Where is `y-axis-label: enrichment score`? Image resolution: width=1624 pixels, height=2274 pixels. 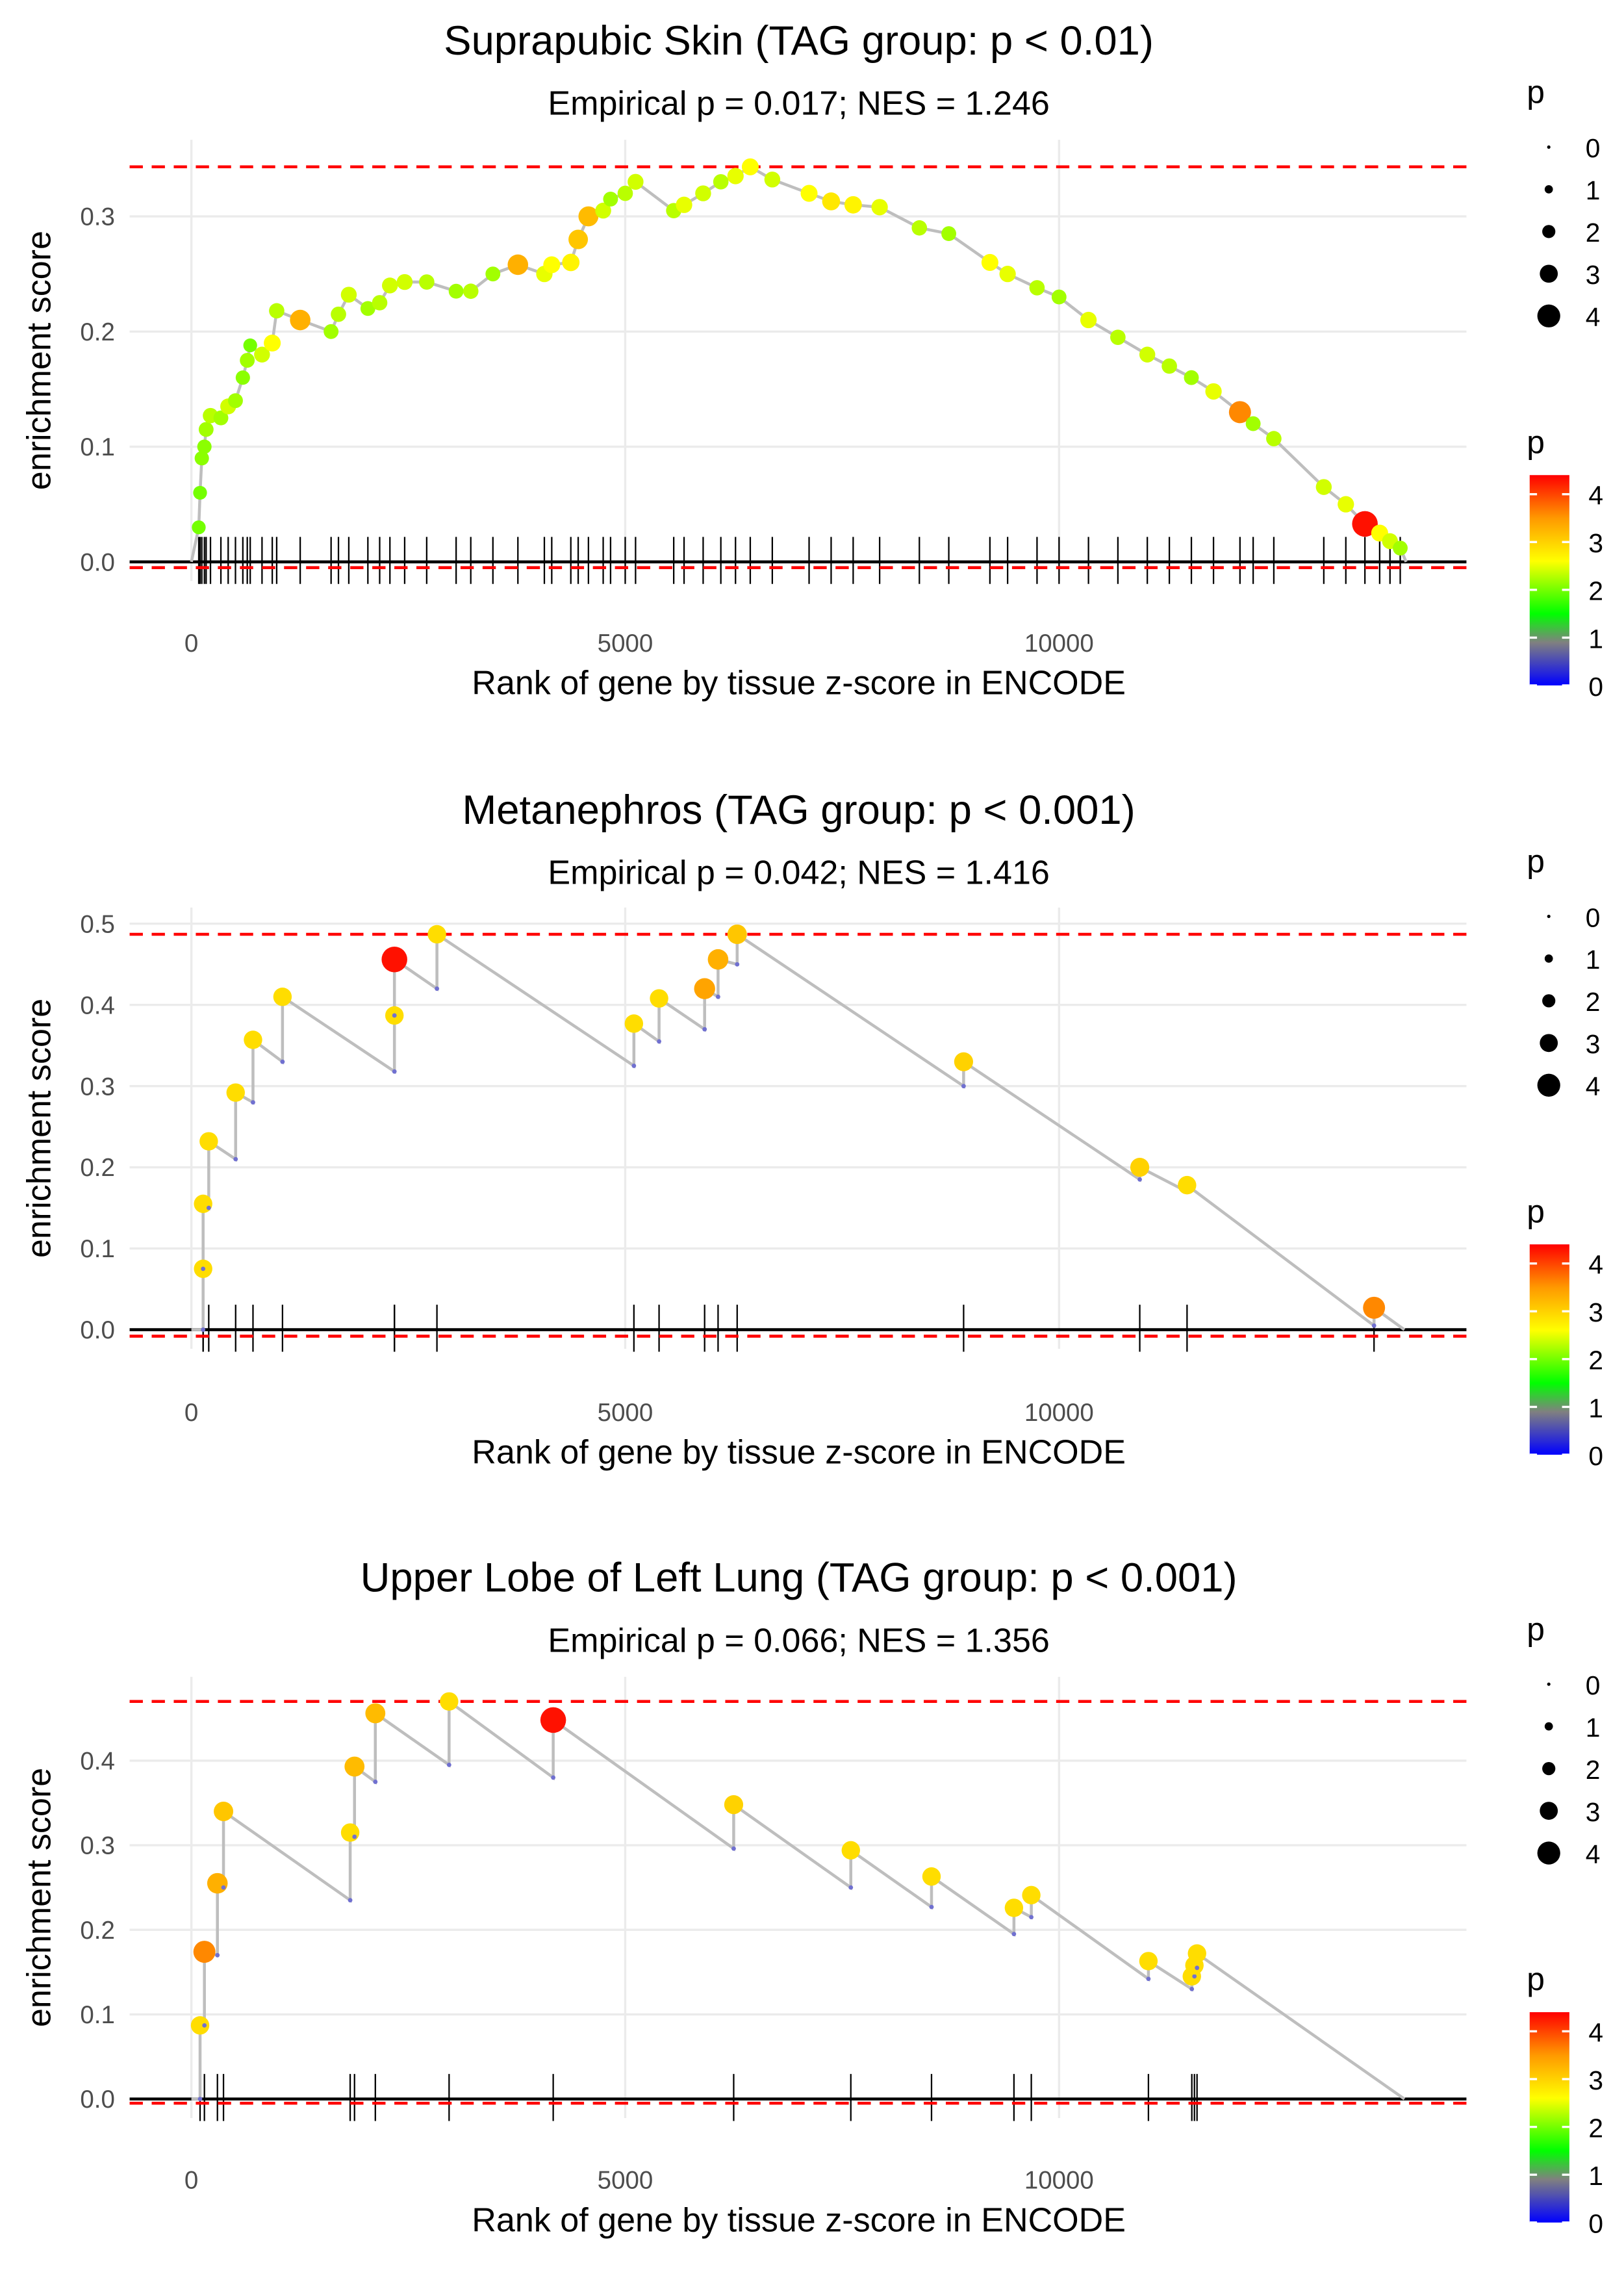
y-axis-label: enrichment score is located at coordinates (39, 360).